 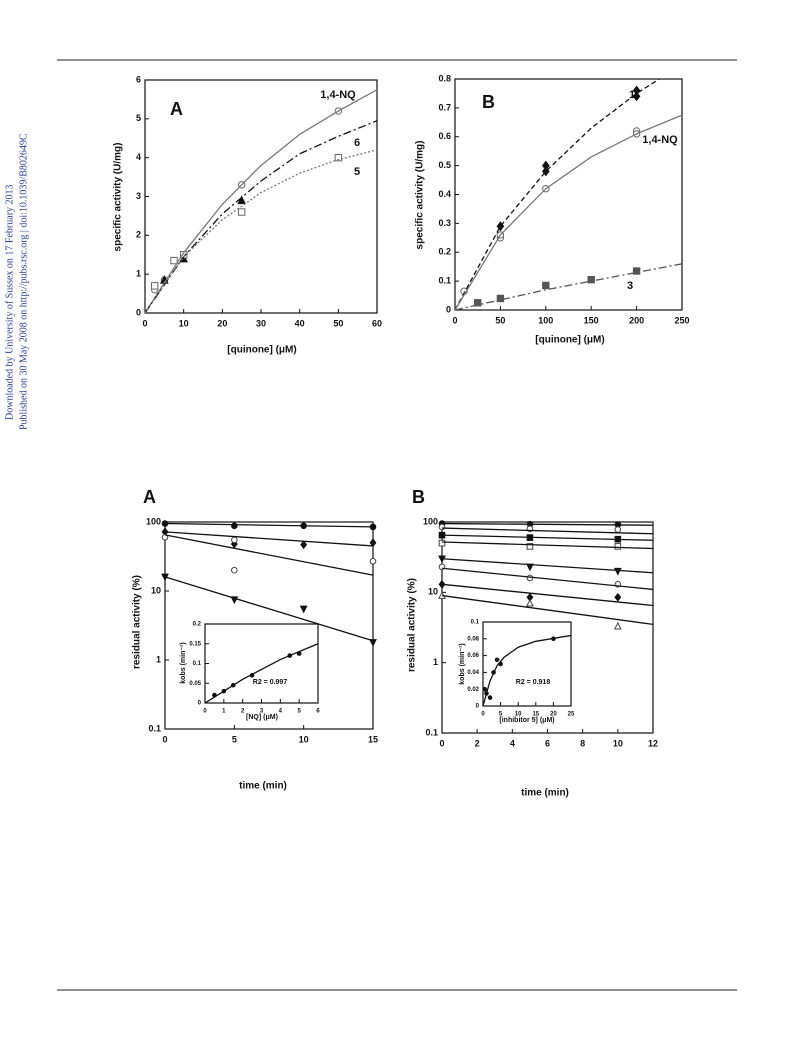 What do you see at coordinates (533, 682) in the screenshot?
I see `annotation: R2 = 0.918` at bounding box center [533, 682].